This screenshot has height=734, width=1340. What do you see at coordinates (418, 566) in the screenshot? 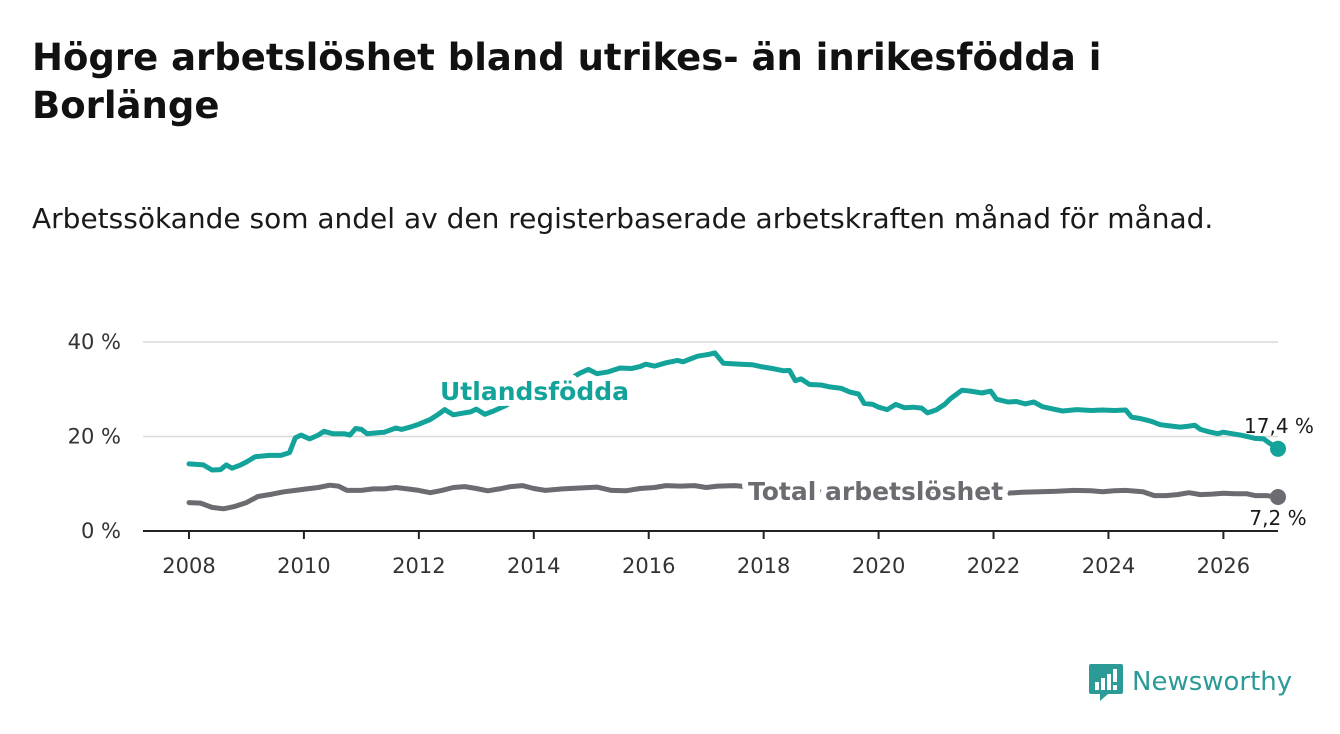
I see `x-tick-label: 2012` at bounding box center [418, 566].